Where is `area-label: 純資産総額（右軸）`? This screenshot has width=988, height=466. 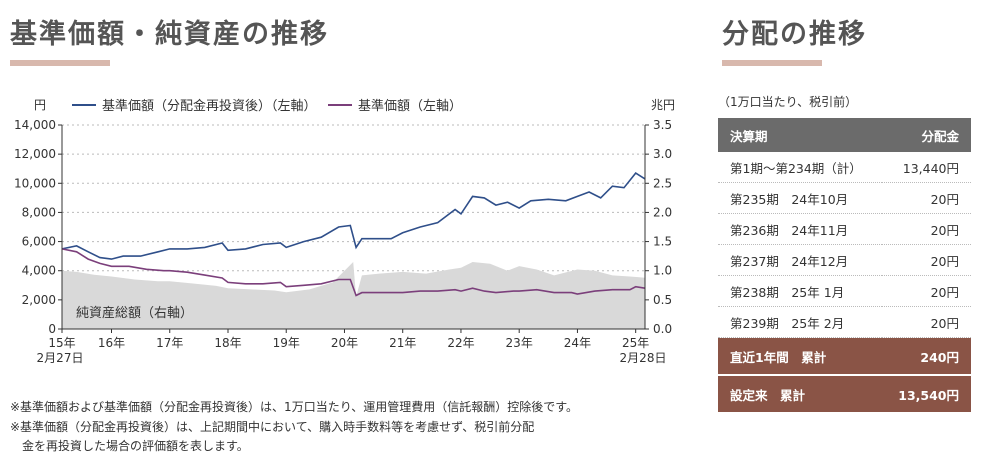
area-label: 純資産総額（右軸） is located at coordinates (134, 313).